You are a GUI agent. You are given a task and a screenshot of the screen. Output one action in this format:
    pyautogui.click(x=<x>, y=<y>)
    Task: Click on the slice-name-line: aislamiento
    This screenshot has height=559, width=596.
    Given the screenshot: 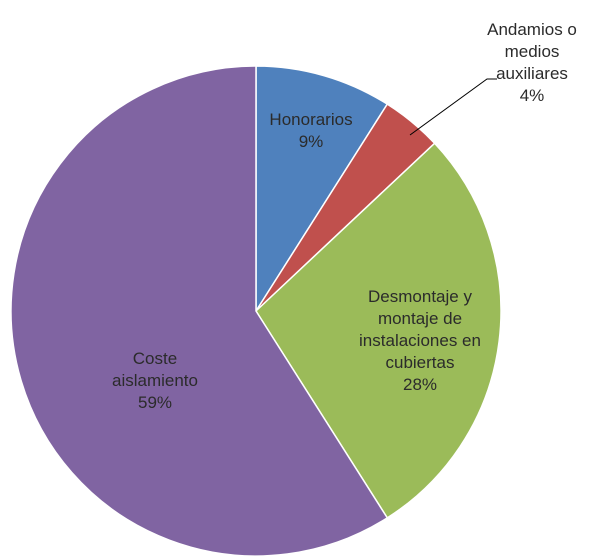 What is the action you would take?
    pyautogui.click(x=155, y=380)
    